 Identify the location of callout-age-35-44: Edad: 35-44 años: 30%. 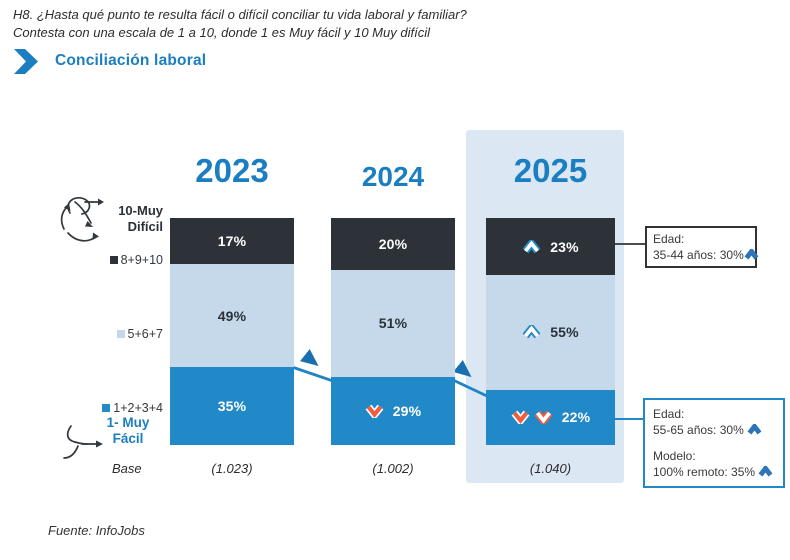
(702, 247).